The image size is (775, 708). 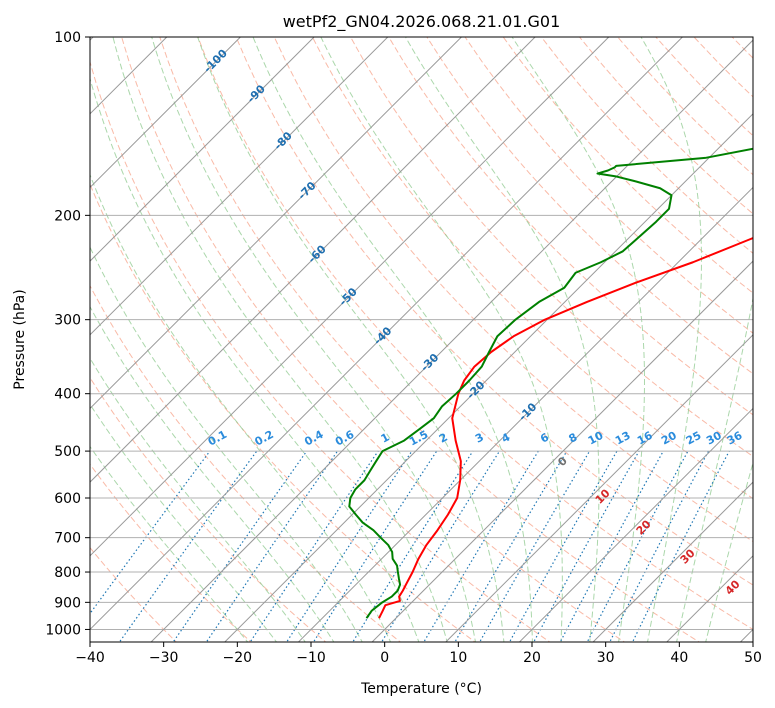 I want to click on mixing-ratio-label: 25, so click(x=694, y=438).